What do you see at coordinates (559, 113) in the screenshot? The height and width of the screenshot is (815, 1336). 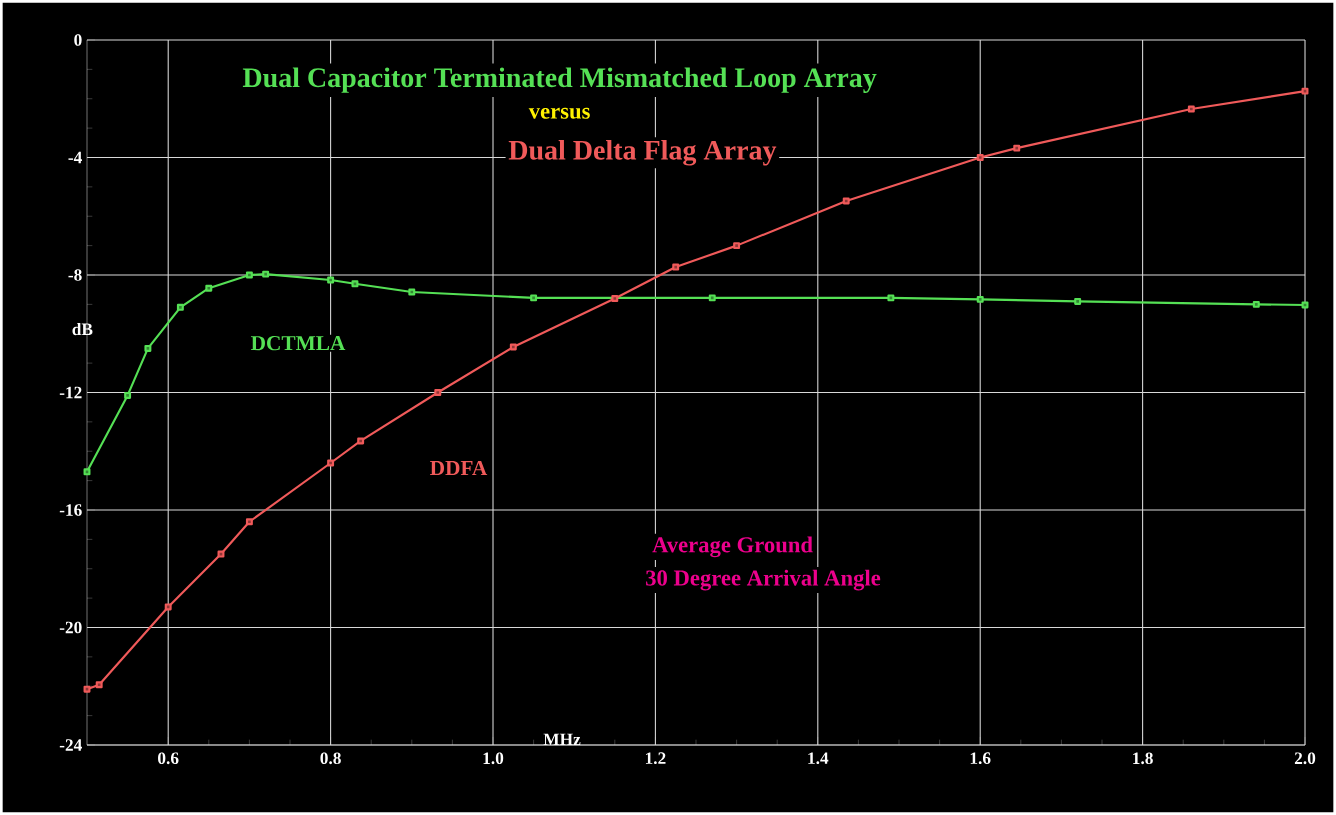 I see `text: versus` at bounding box center [559, 113].